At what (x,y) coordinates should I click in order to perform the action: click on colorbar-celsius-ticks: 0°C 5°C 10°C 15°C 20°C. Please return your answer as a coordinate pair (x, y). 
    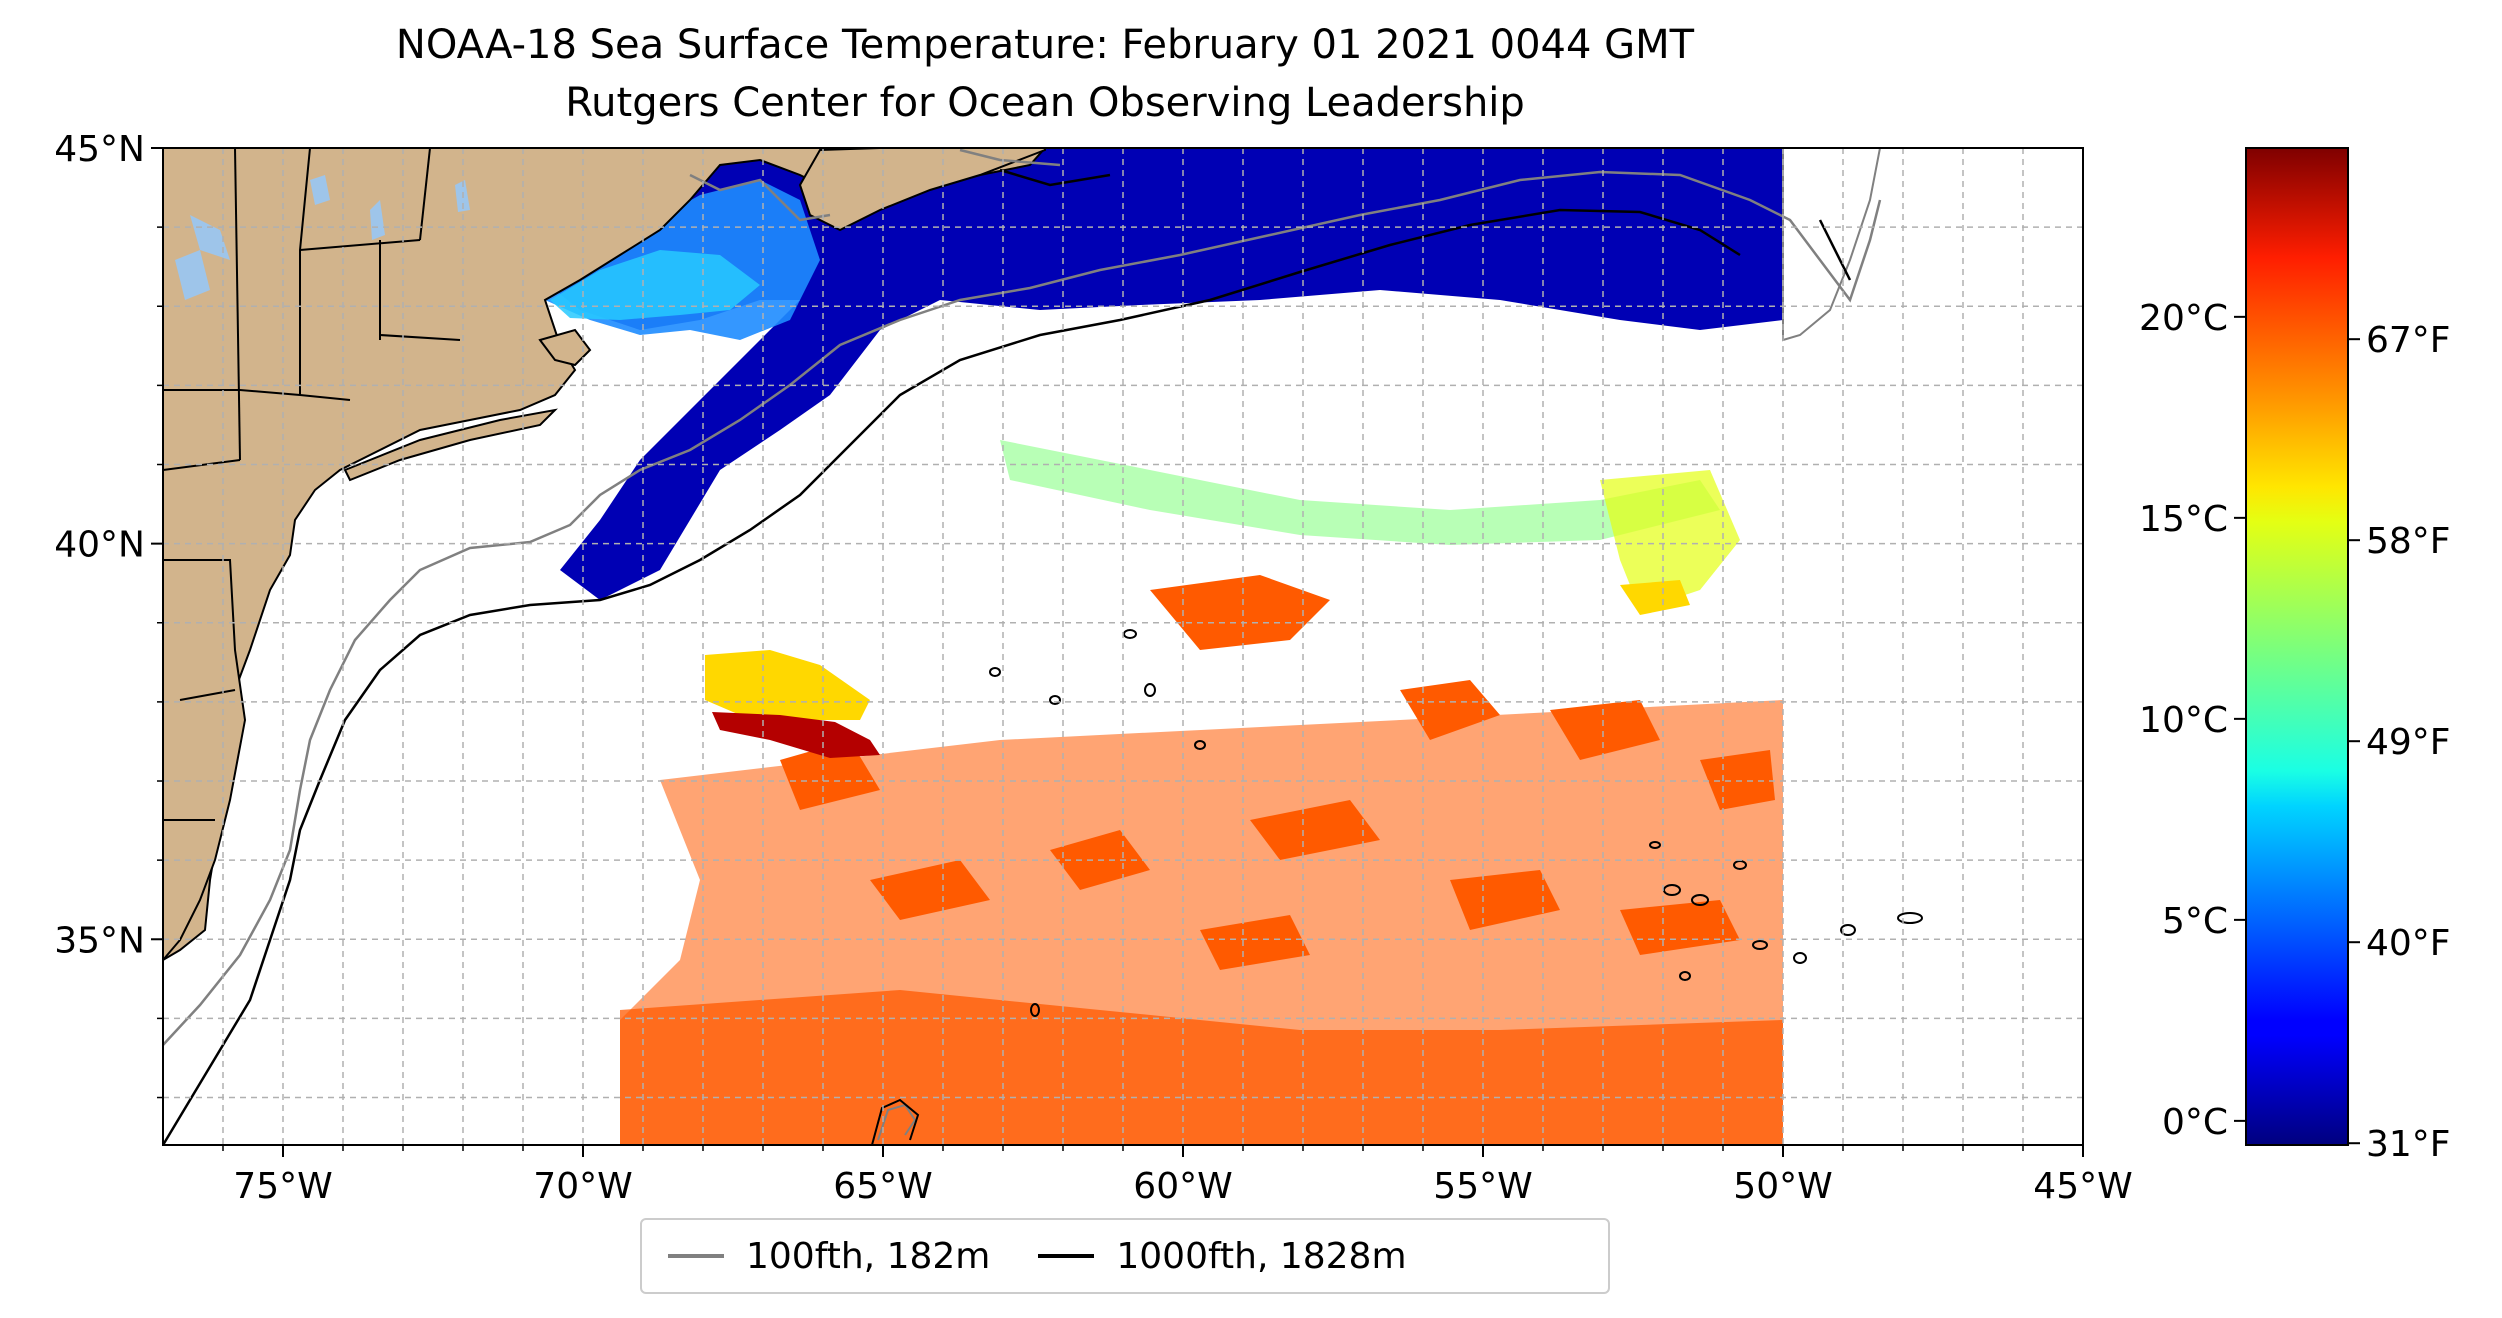
    Looking at the image, I should click on (2192, 720).